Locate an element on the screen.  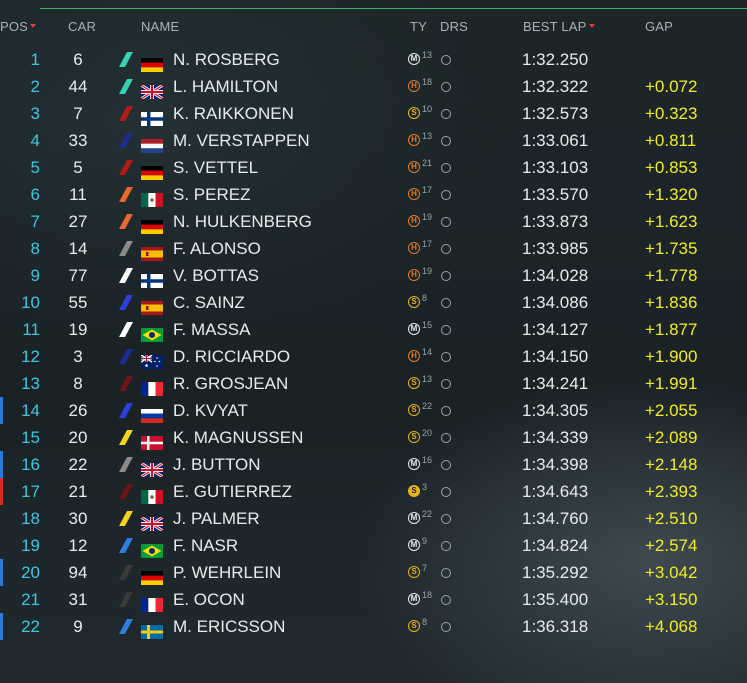
column-header-gap: GAP is located at coordinates (659, 26).